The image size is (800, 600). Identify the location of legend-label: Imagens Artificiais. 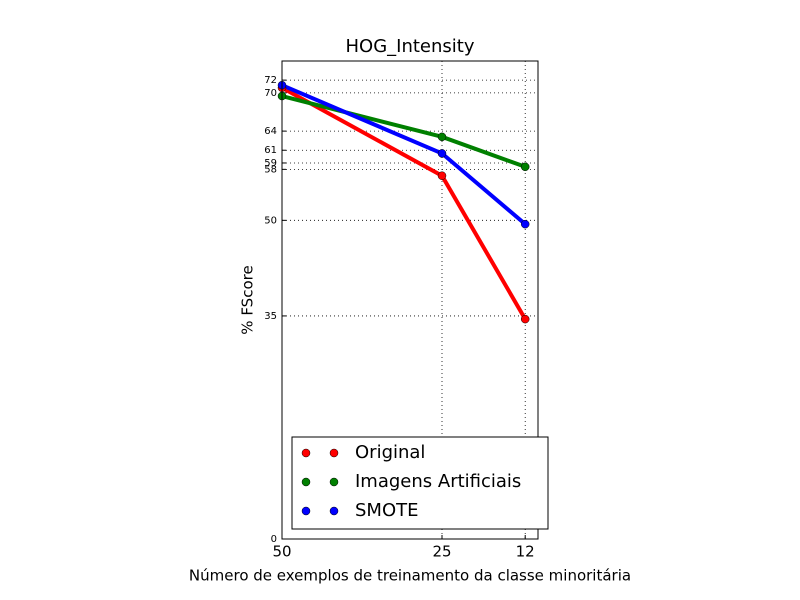
(438, 481).